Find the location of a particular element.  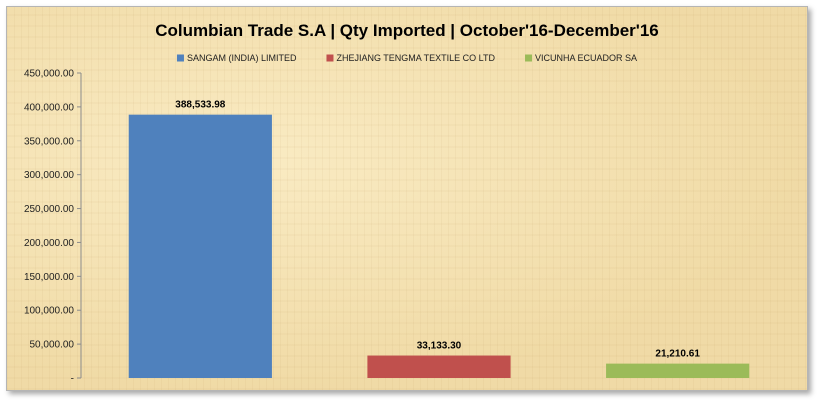

legend-label: SANGAM (INDIA) LIMITED is located at coordinates (242, 58).